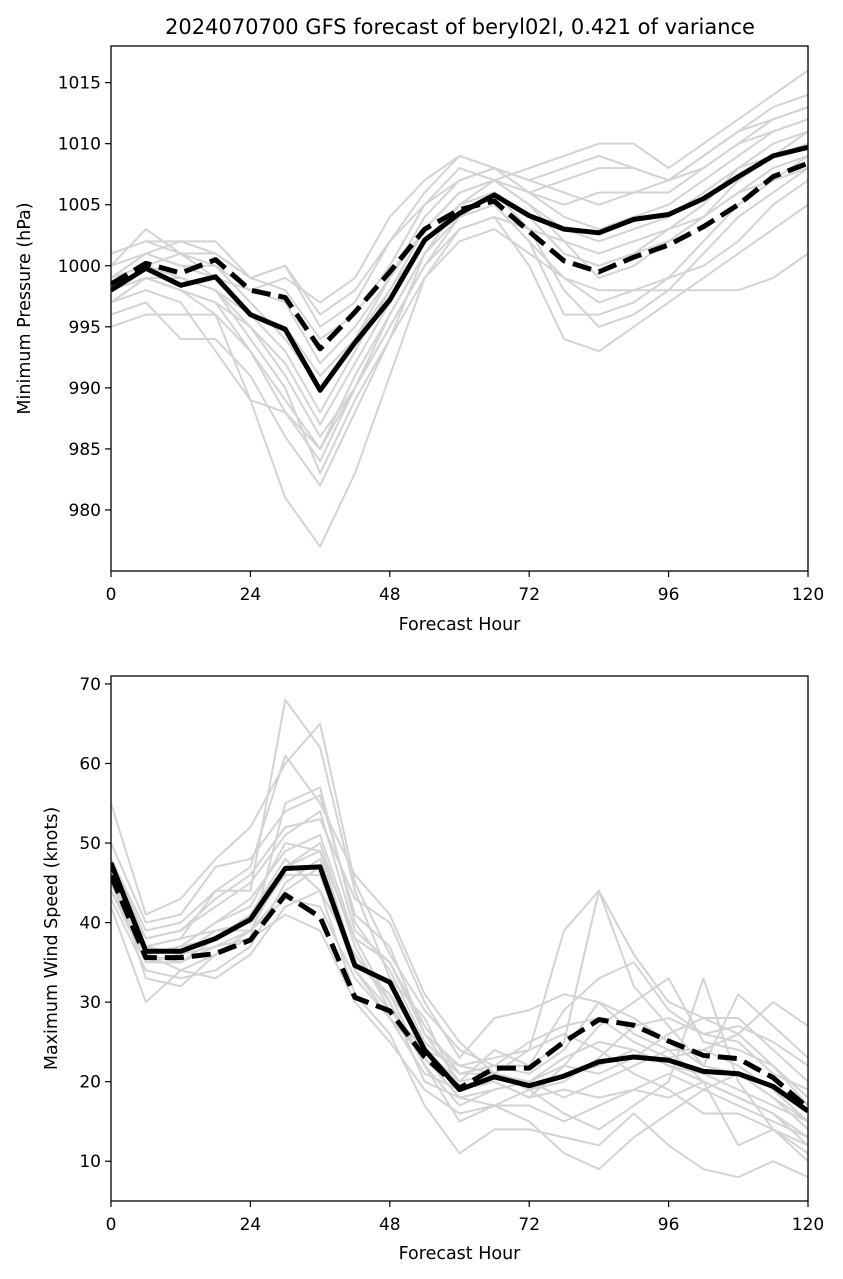 The width and height of the screenshot is (843, 1279). Describe the element at coordinates (90, 1003) in the screenshot. I see `wind-y-tick-label: 30` at that location.